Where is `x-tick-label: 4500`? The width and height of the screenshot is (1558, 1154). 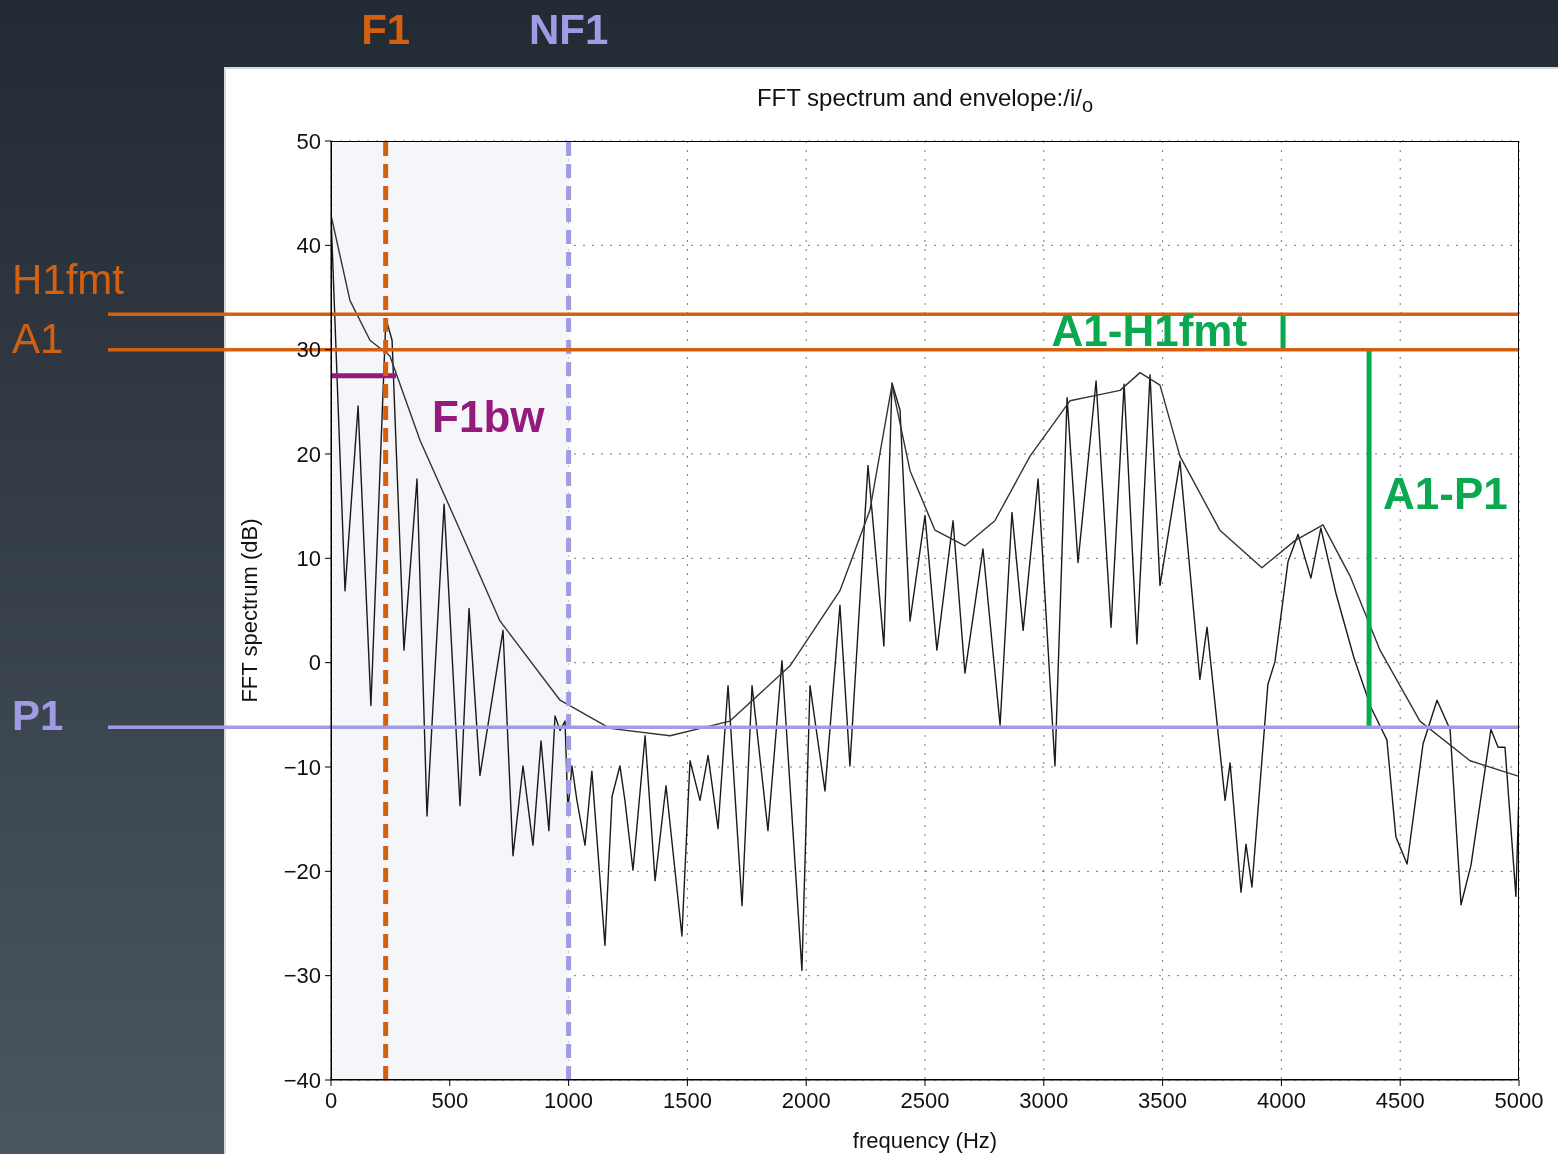
x-tick-label: 4500 is located at coordinates (1400, 1100).